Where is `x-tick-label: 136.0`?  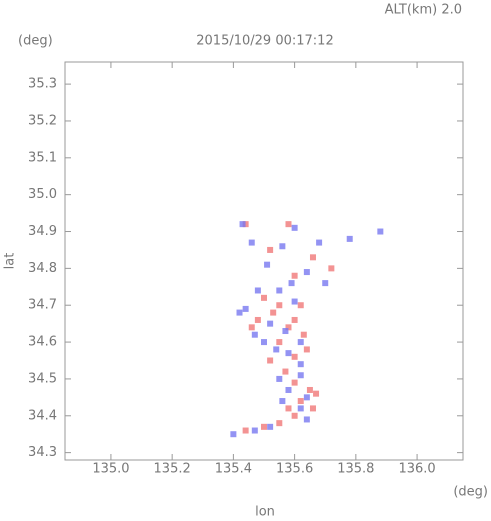 x-tick-label: 136.0 is located at coordinates (416, 469).